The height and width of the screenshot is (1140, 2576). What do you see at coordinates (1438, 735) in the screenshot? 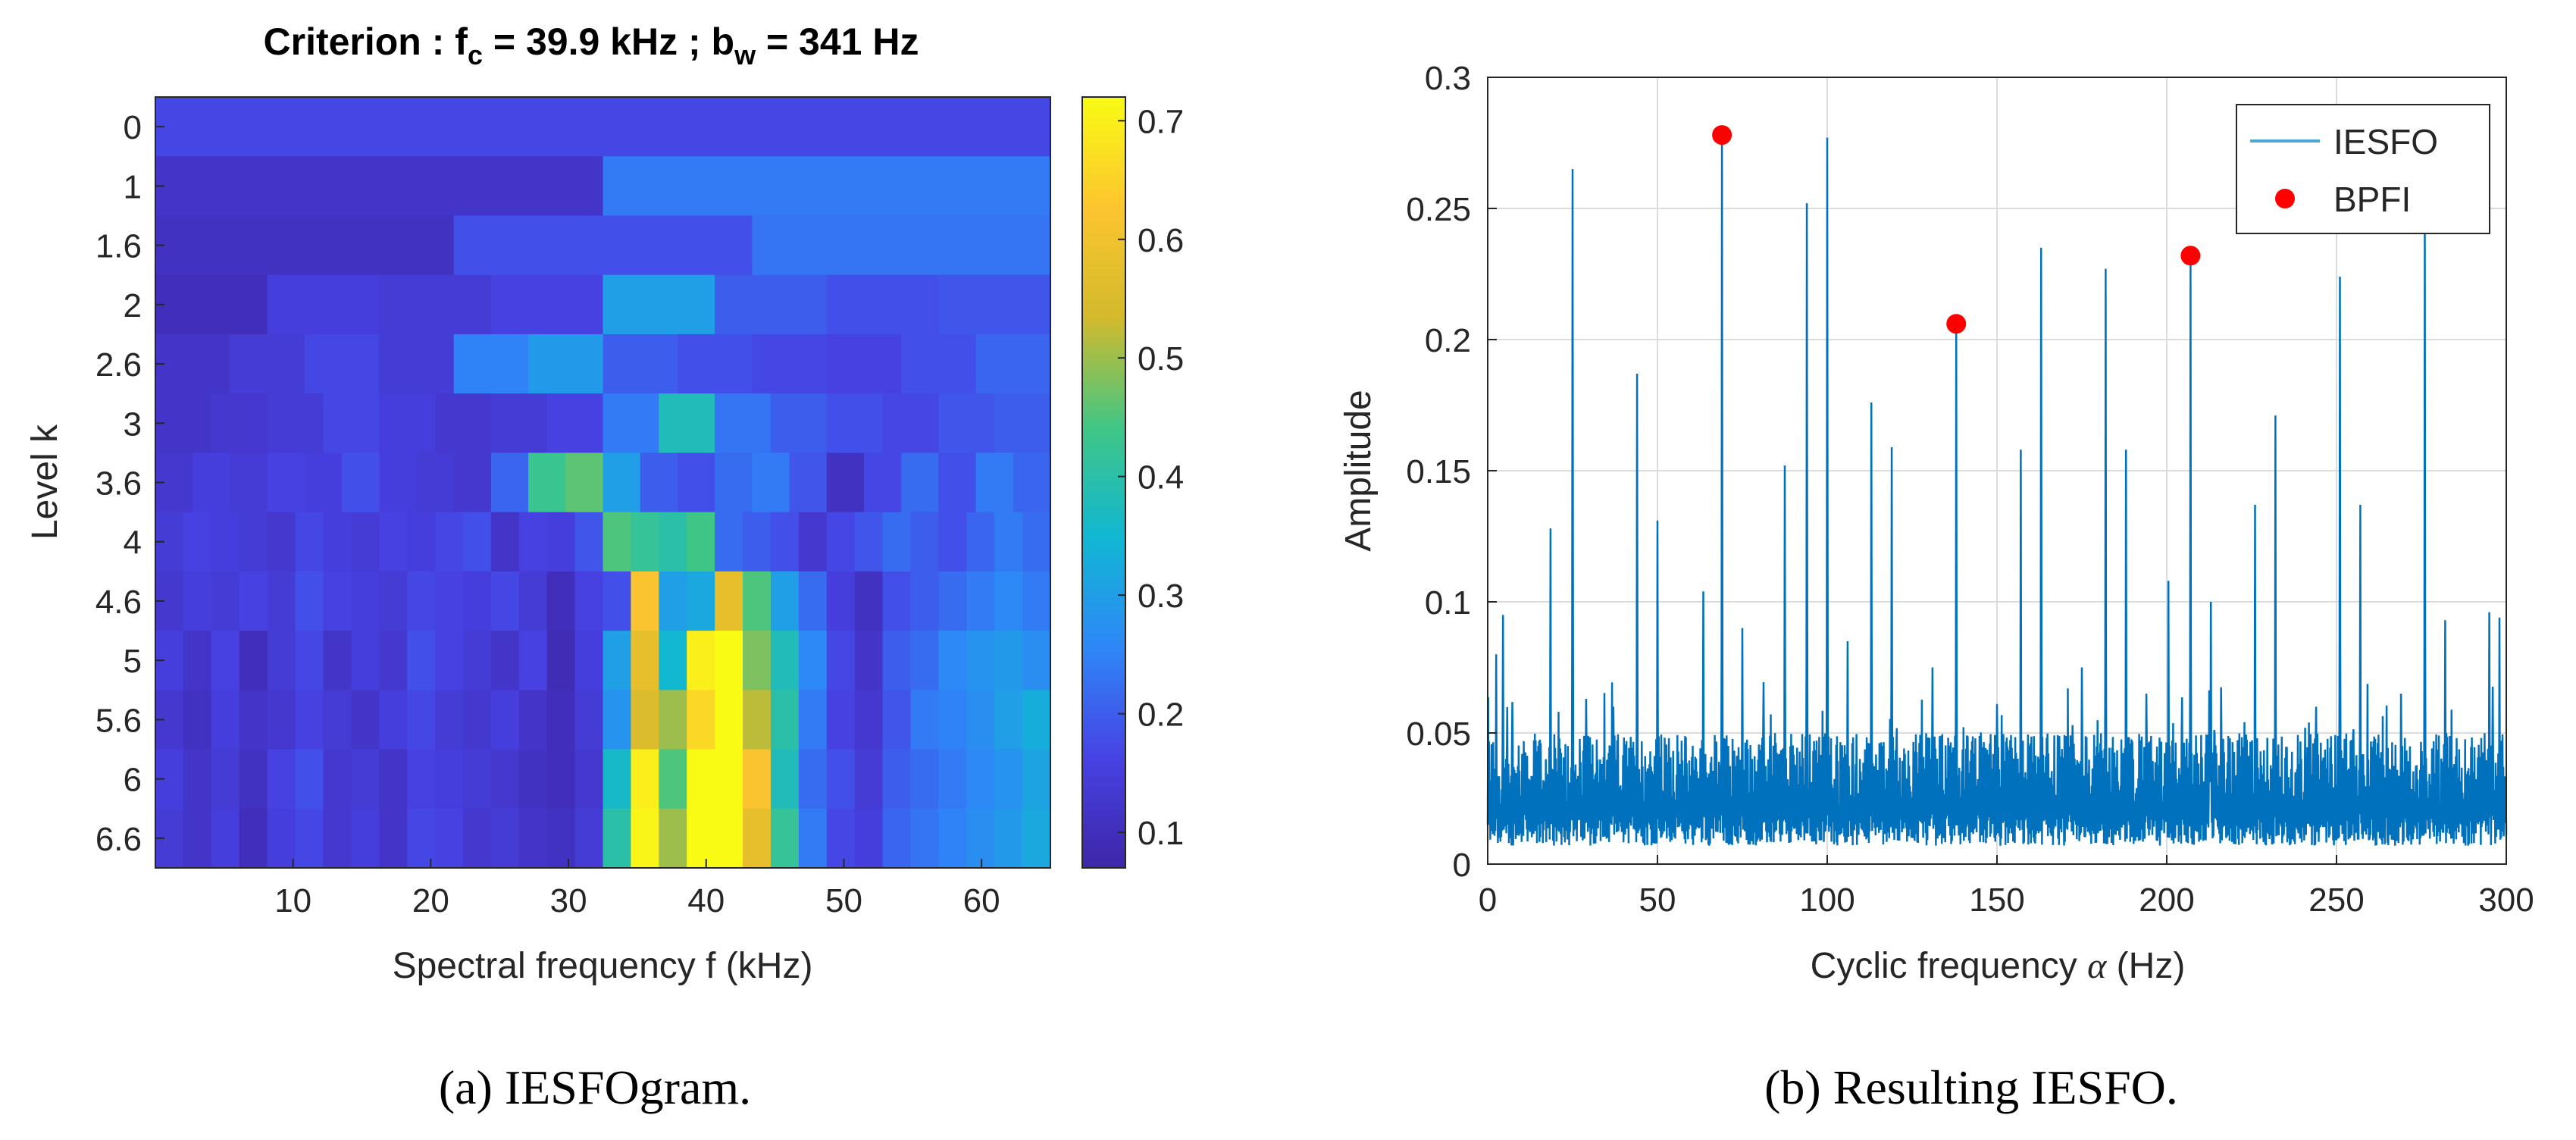
I see `spectrum-y-tick-label: 0.05` at bounding box center [1438, 735].